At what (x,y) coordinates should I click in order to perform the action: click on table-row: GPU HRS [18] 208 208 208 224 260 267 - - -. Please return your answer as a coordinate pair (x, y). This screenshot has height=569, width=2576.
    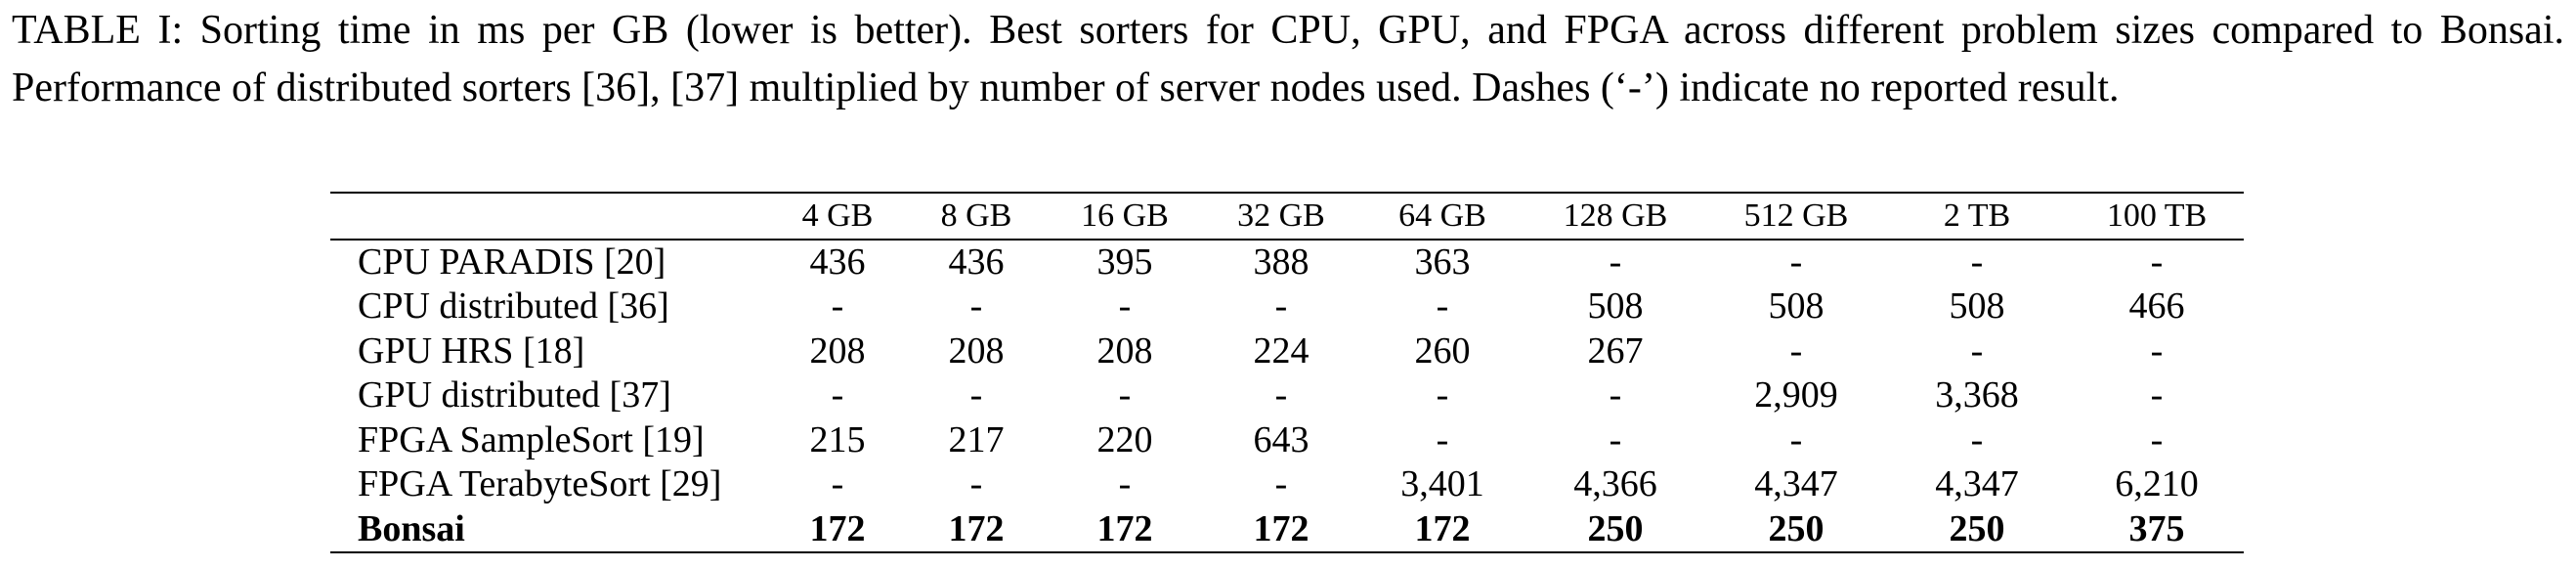
    Looking at the image, I should click on (1287, 351).